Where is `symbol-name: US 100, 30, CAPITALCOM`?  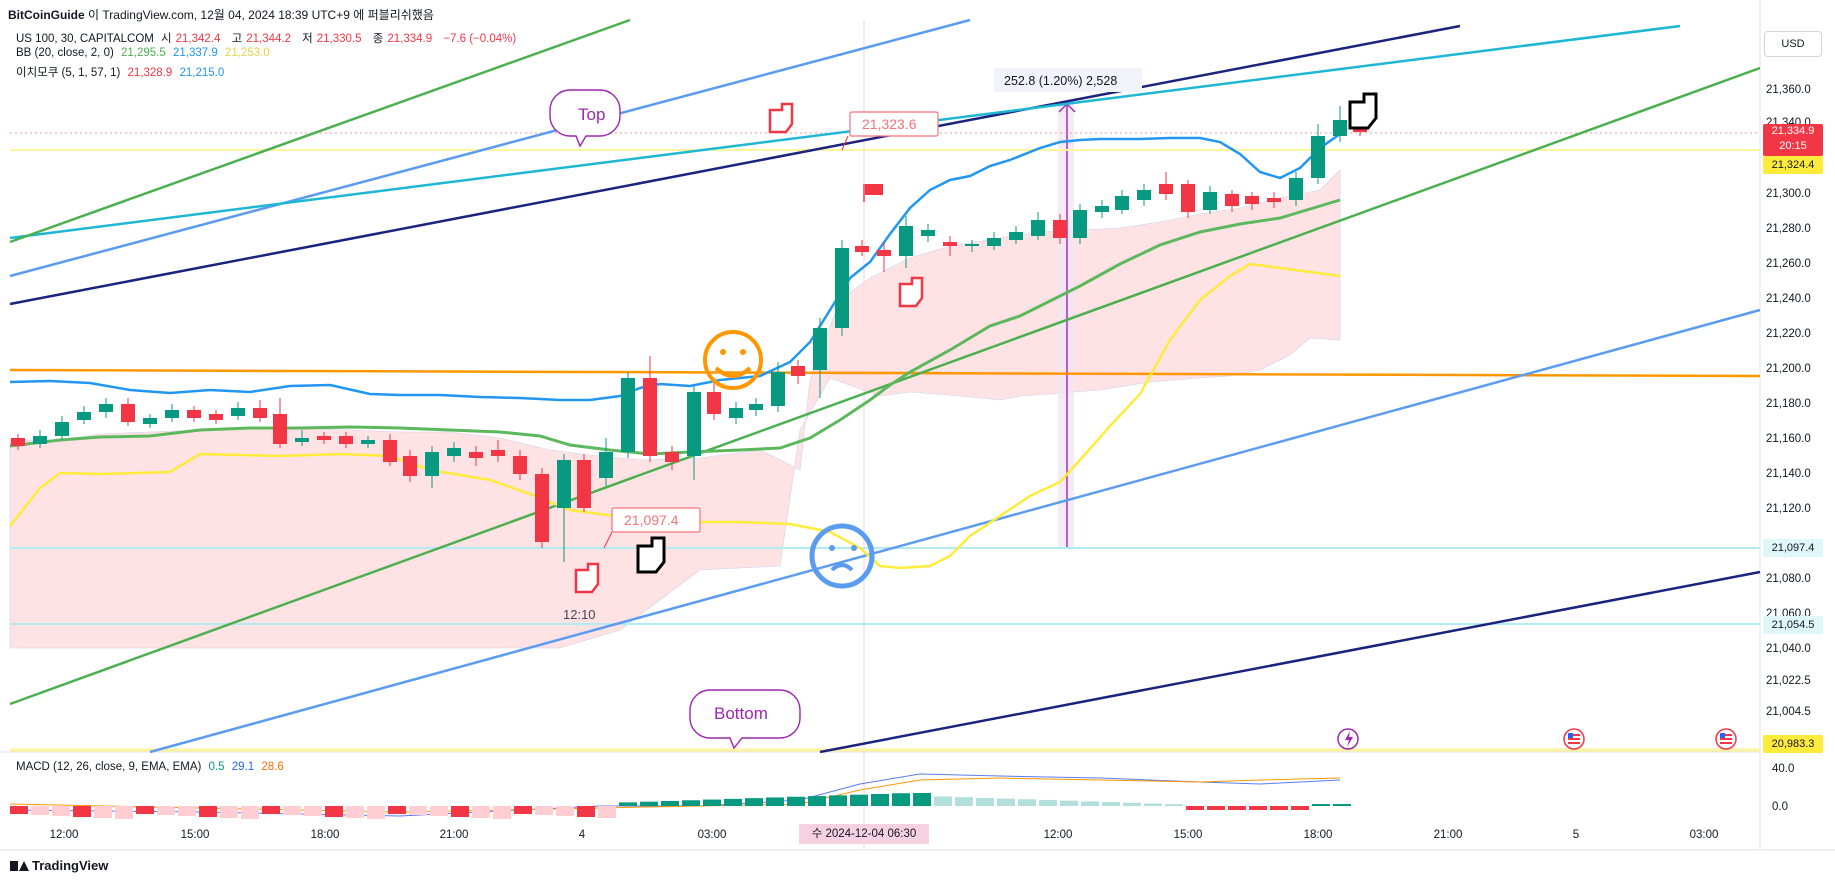
symbol-name: US 100, 30, CAPITALCOM is located at coordinates (85, 39).